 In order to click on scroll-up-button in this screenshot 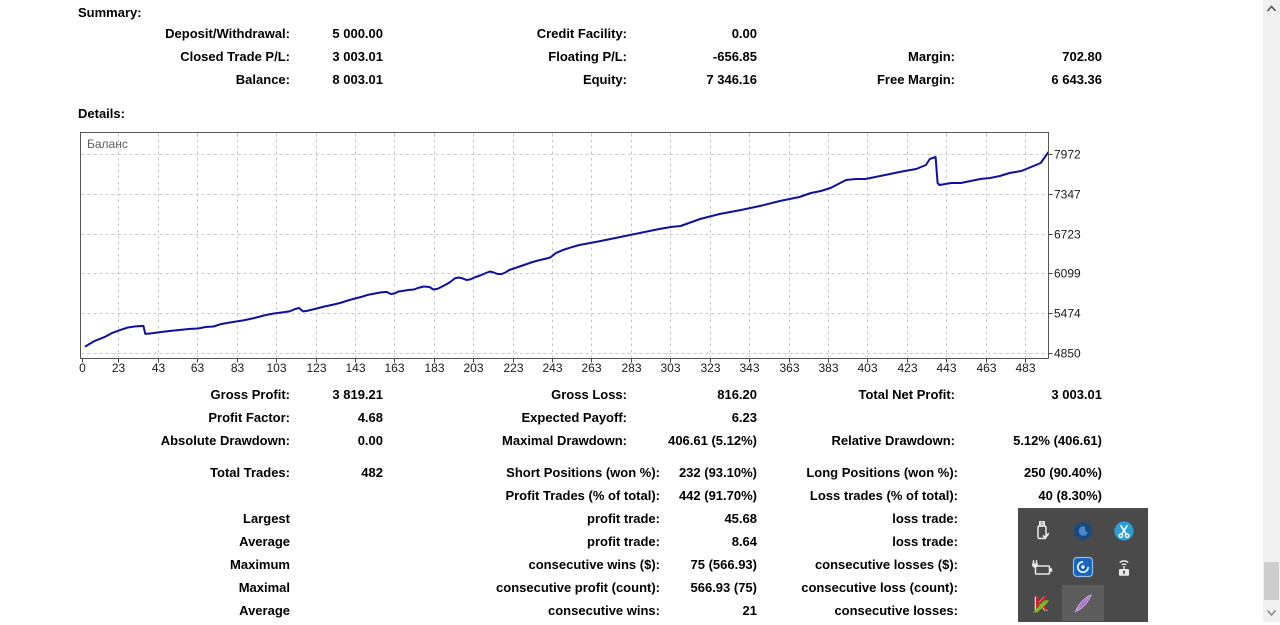, I will do `click(1271, 9)`.